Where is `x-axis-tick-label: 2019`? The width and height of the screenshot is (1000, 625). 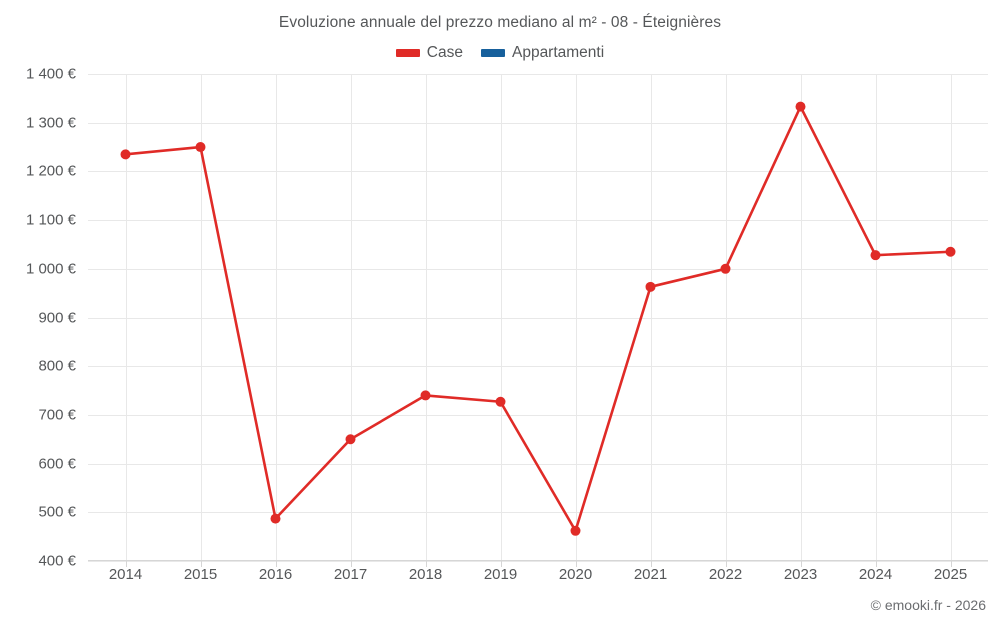 x-axis-tick-label: 2019 is located at coordinates (500, 574).